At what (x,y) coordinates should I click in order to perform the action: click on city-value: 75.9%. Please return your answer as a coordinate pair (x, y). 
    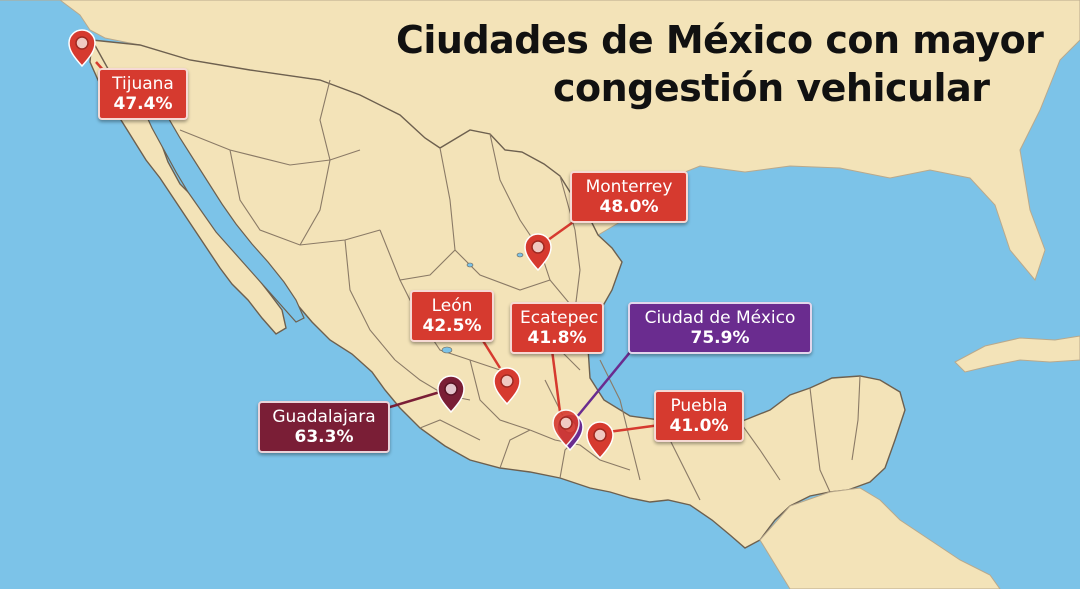
    Looking at the image, I should click on (720, 338).